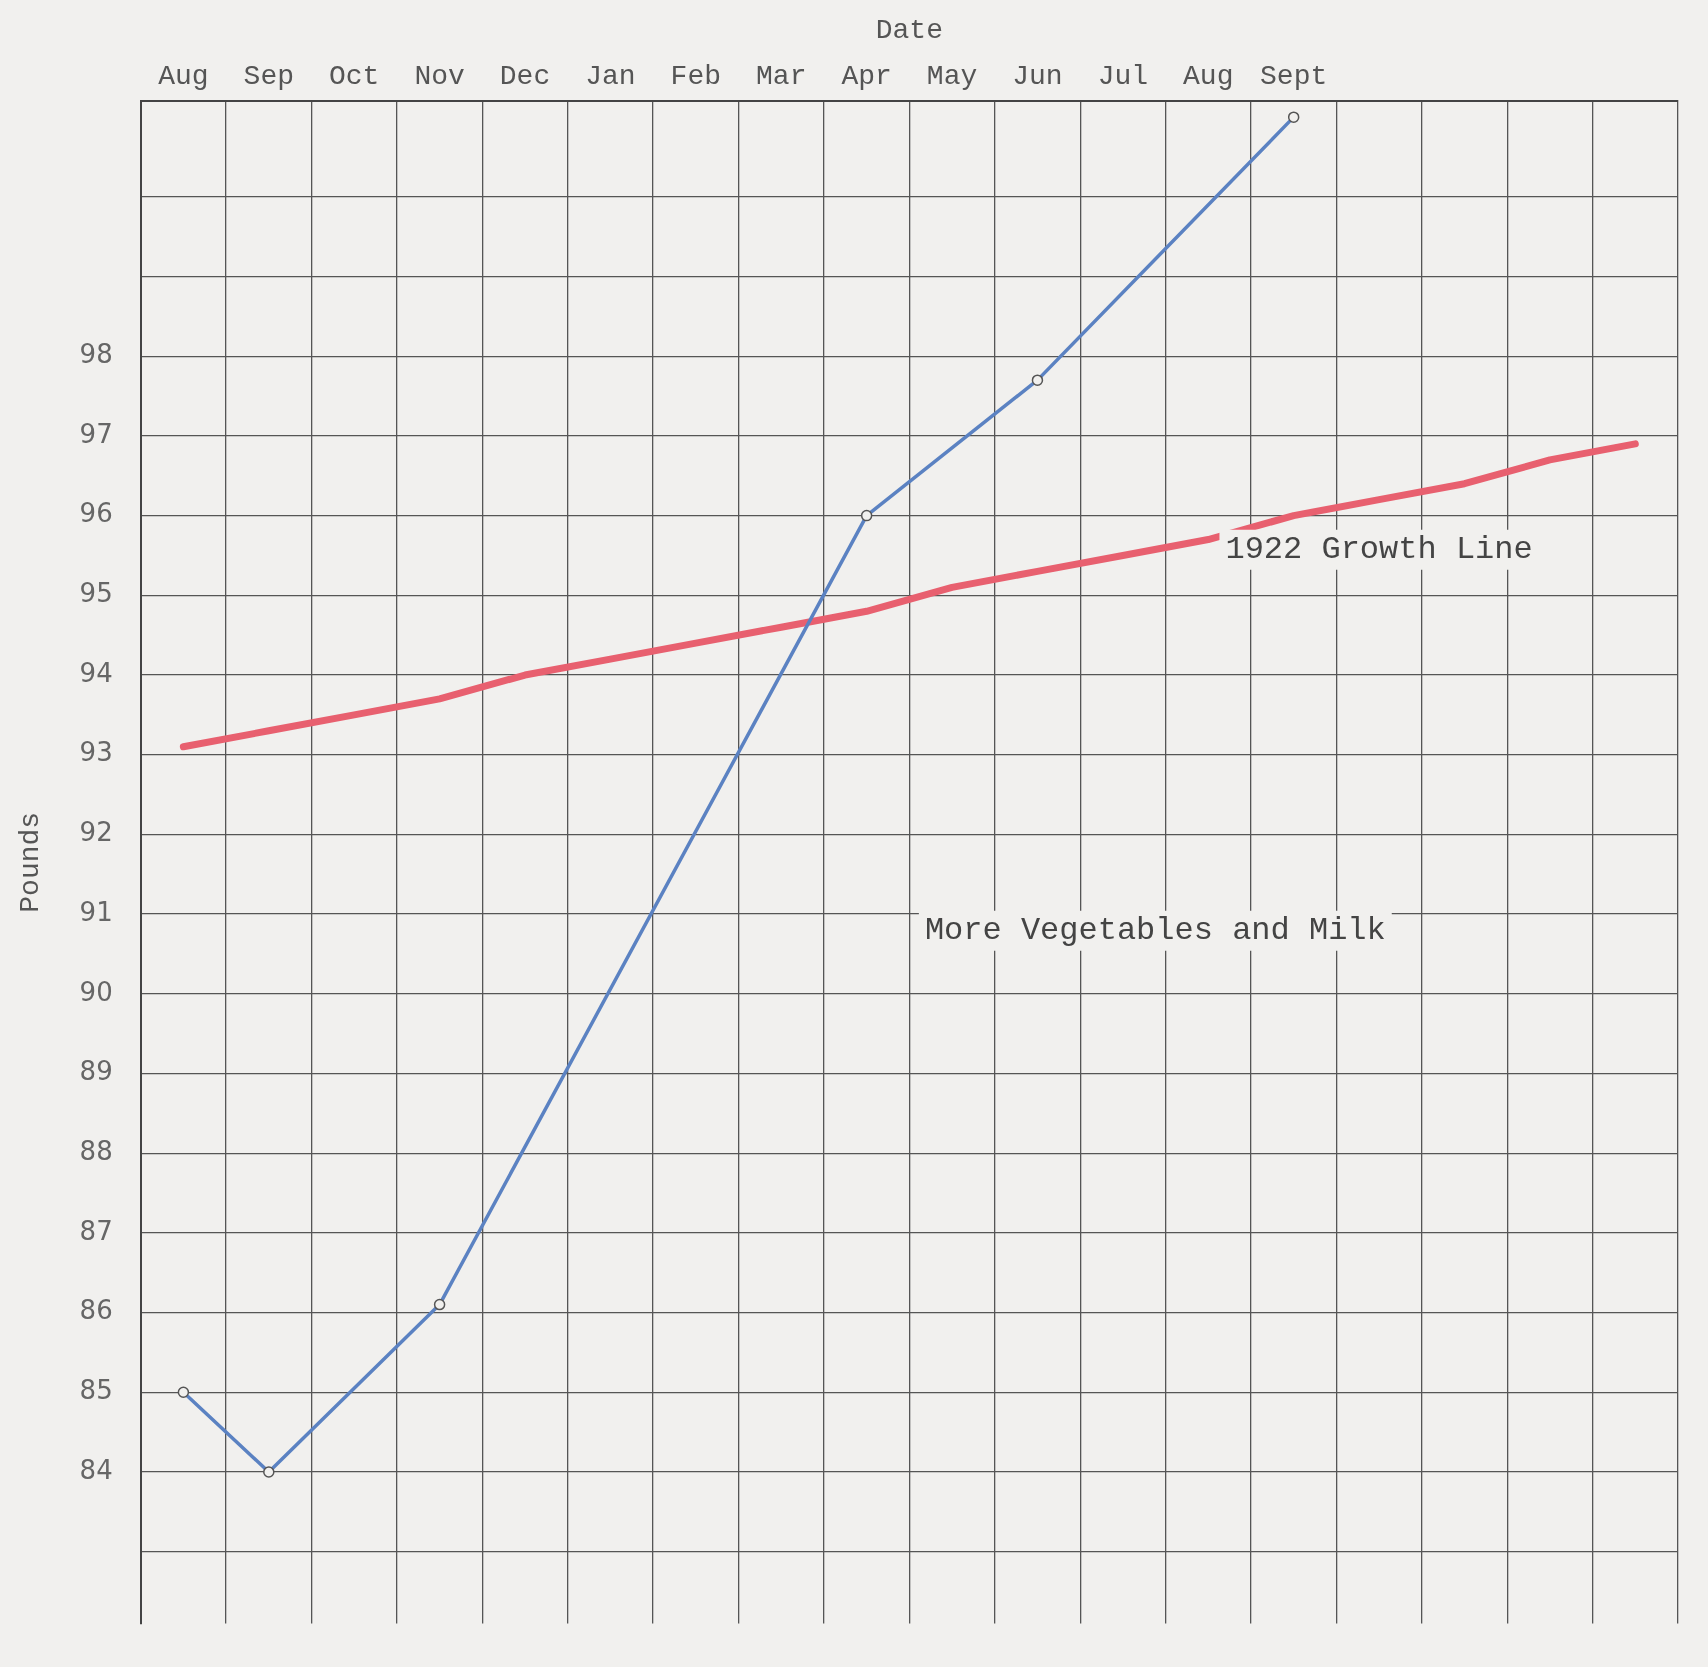 The width and height of the screenshot is (1708, 1667). I want to click on y-tick-label: 90, so click(96, 991).